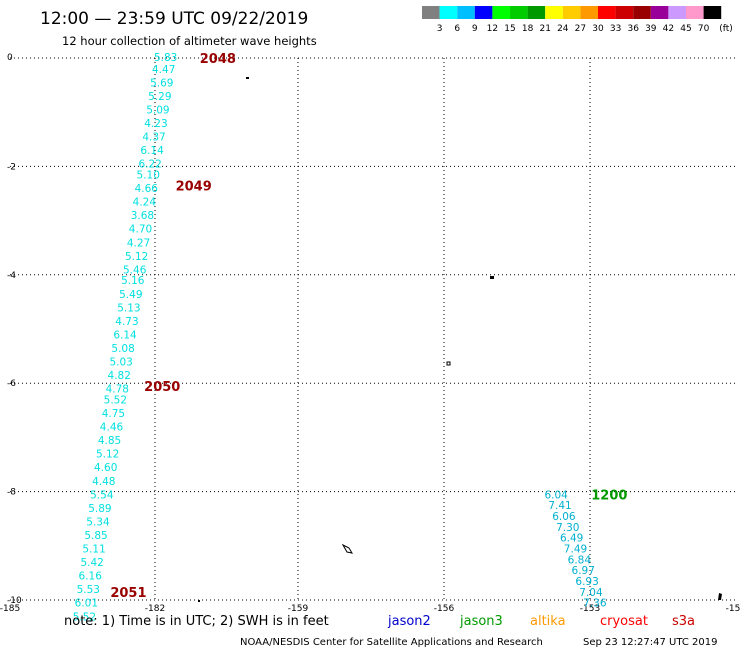 The height and width of the screenshot is (650, 740). Describe the element at coordinates (155, 609) in the screenshot. I see `x-tick-label: -182` at that location.